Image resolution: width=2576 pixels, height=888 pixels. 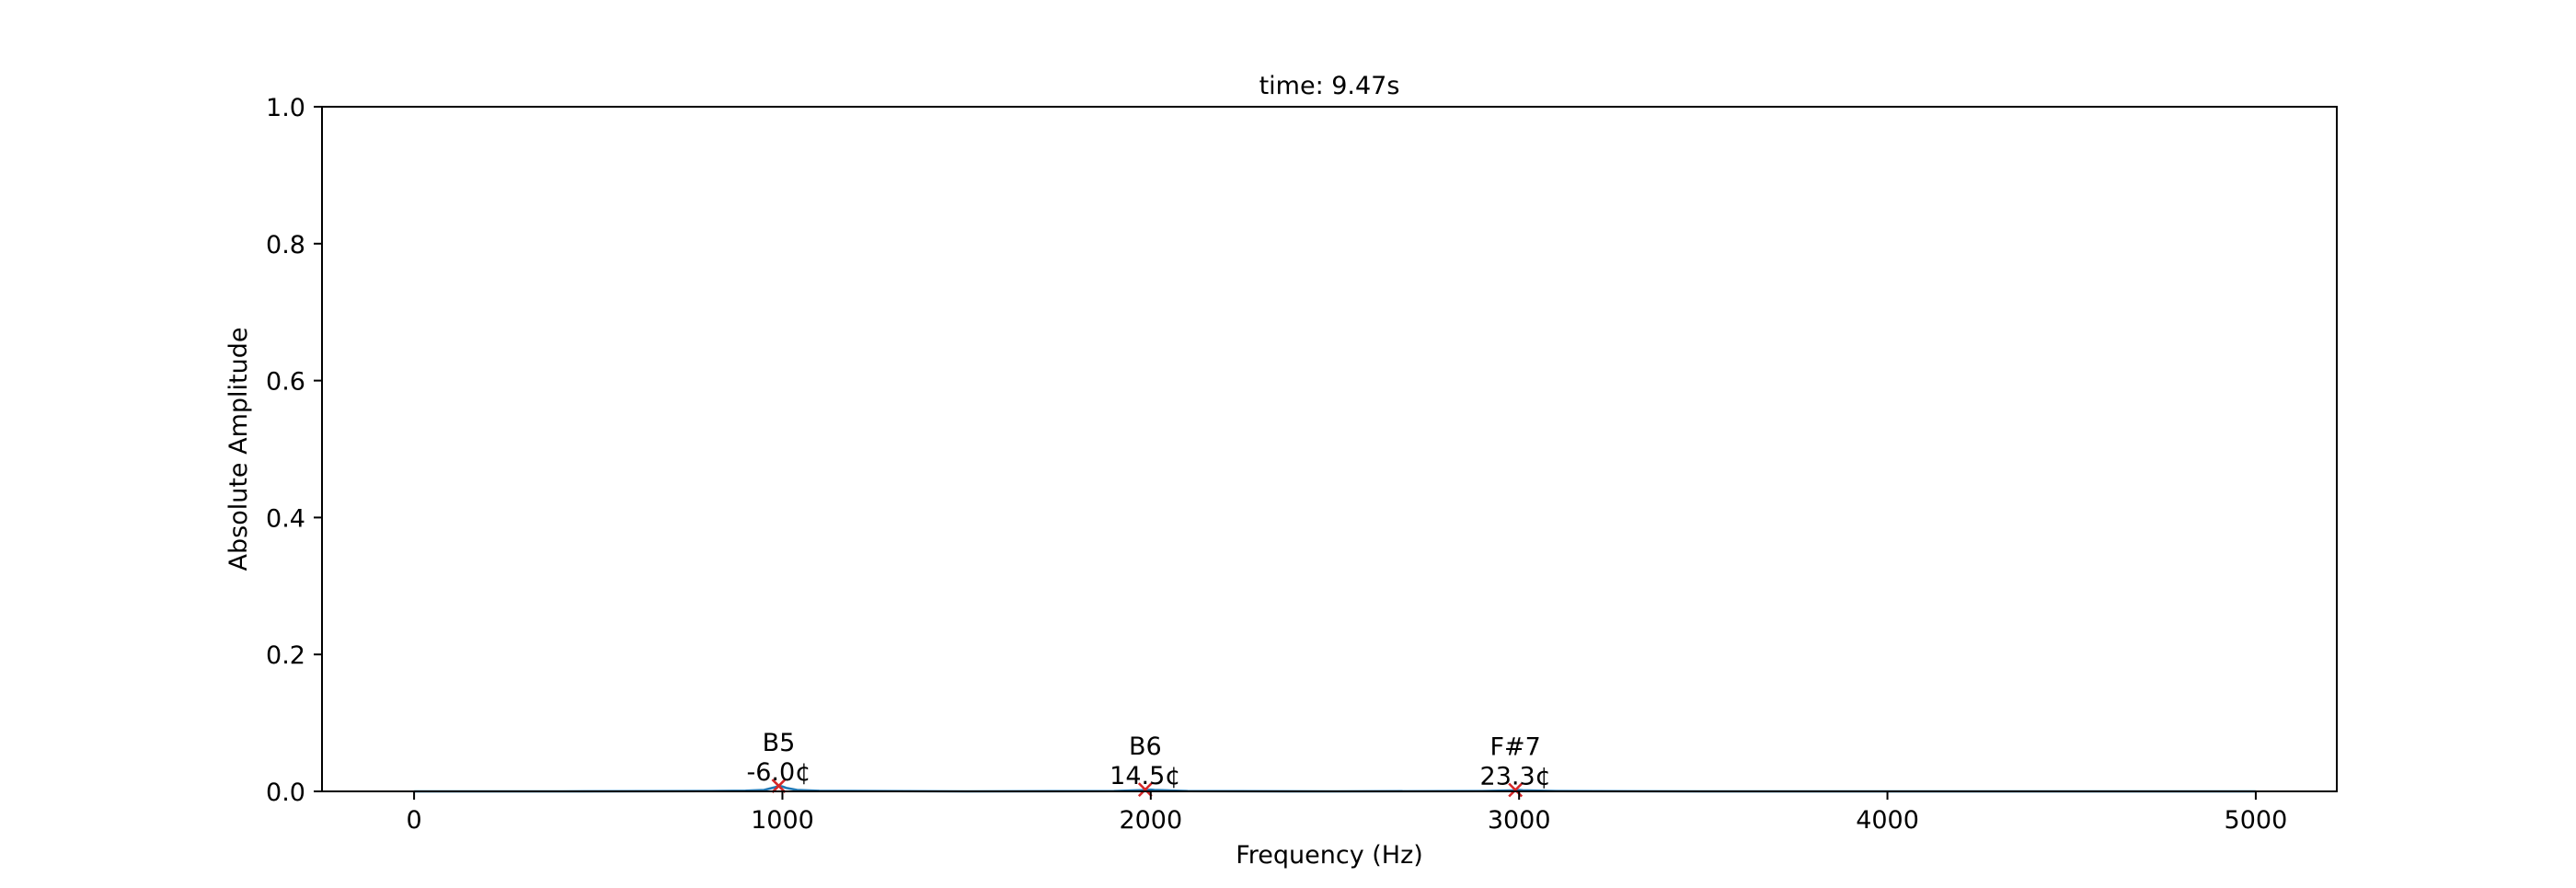 I want to click on peak-note-label: B5, so click(x=779, y=743).